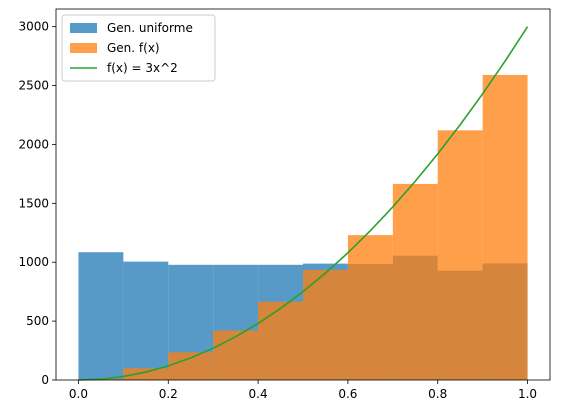  Describe the element at coordinates (437, 394) in the screenshot. I see `x-tick-label: 0.8` at that location.